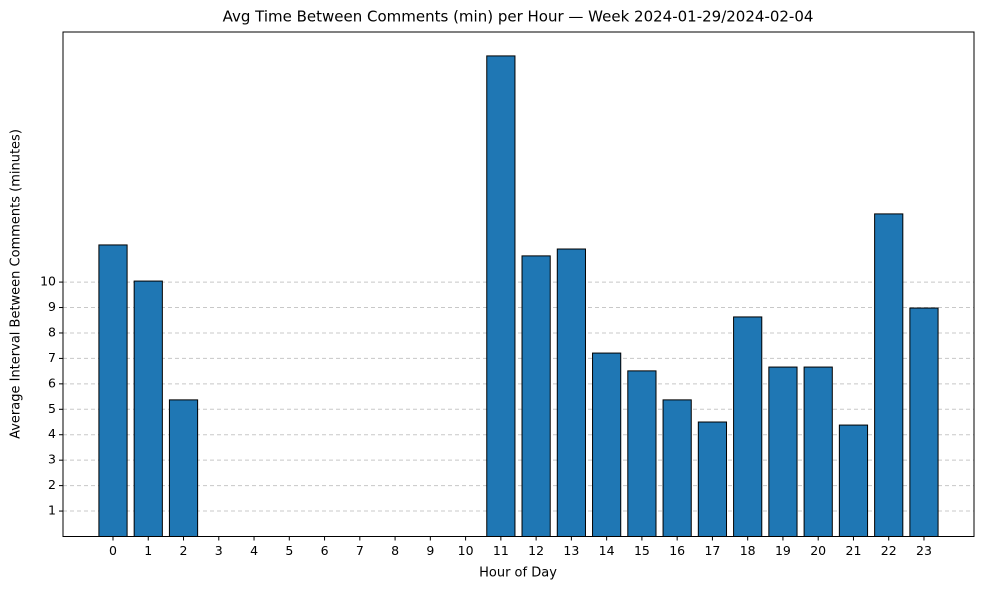 The height and width of the screenshot is (590, 989). Describe the element at coordinates (360, 550) in the screenshot. I see `x-tick-label: 7` at that location.